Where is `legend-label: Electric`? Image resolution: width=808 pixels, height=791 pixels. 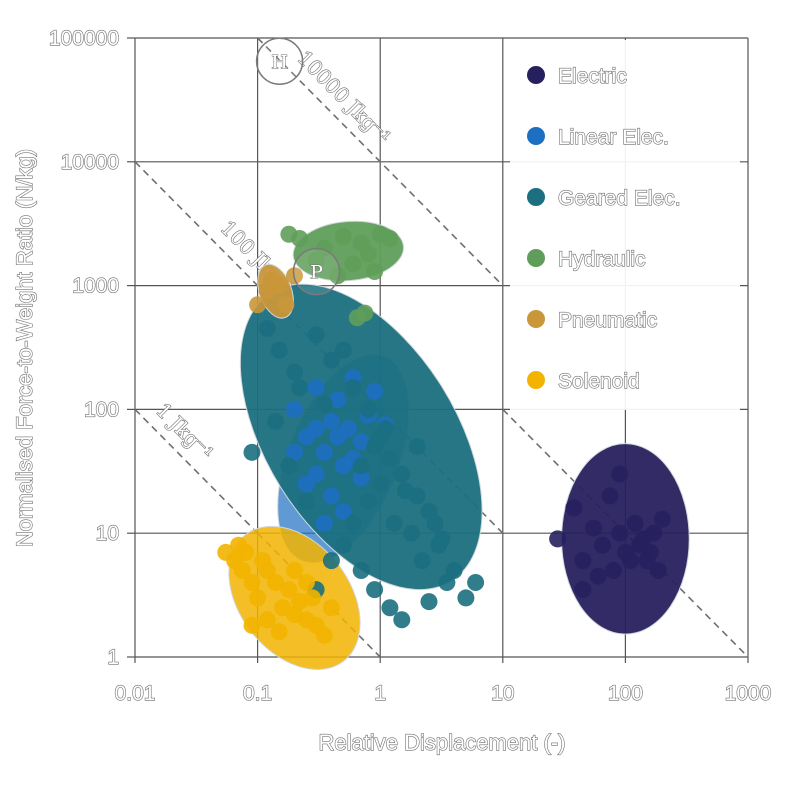 legend-label: Electric is located at coordinates (592, 76).